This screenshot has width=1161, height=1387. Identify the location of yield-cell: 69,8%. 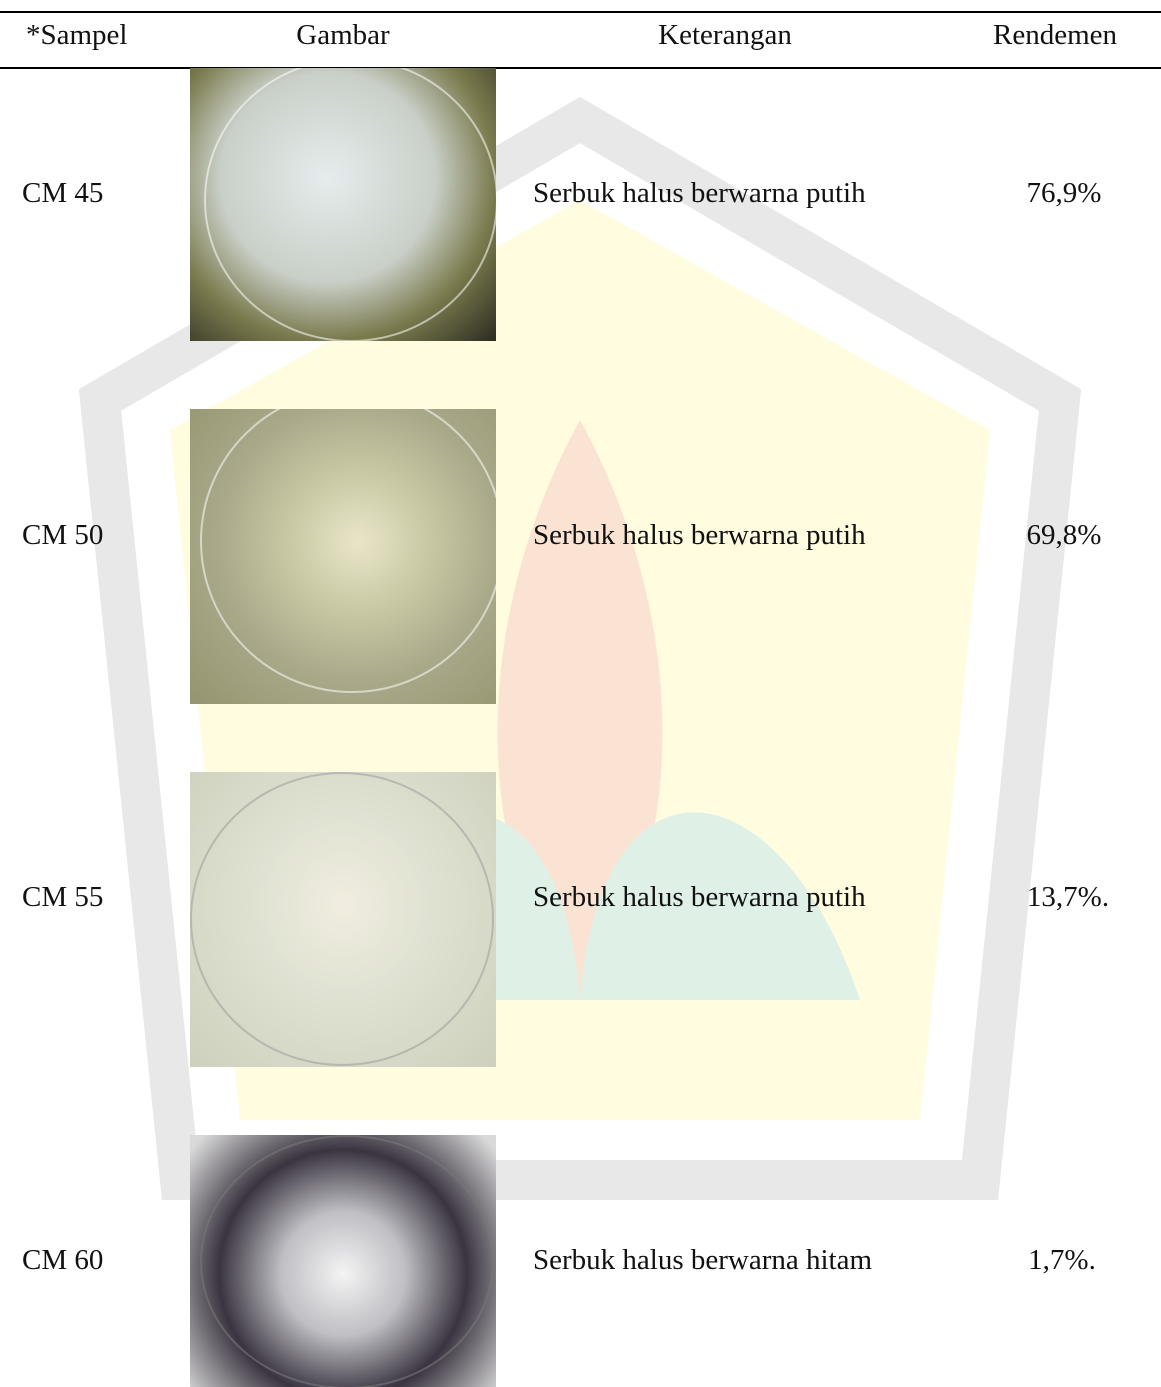
(1064, 535).